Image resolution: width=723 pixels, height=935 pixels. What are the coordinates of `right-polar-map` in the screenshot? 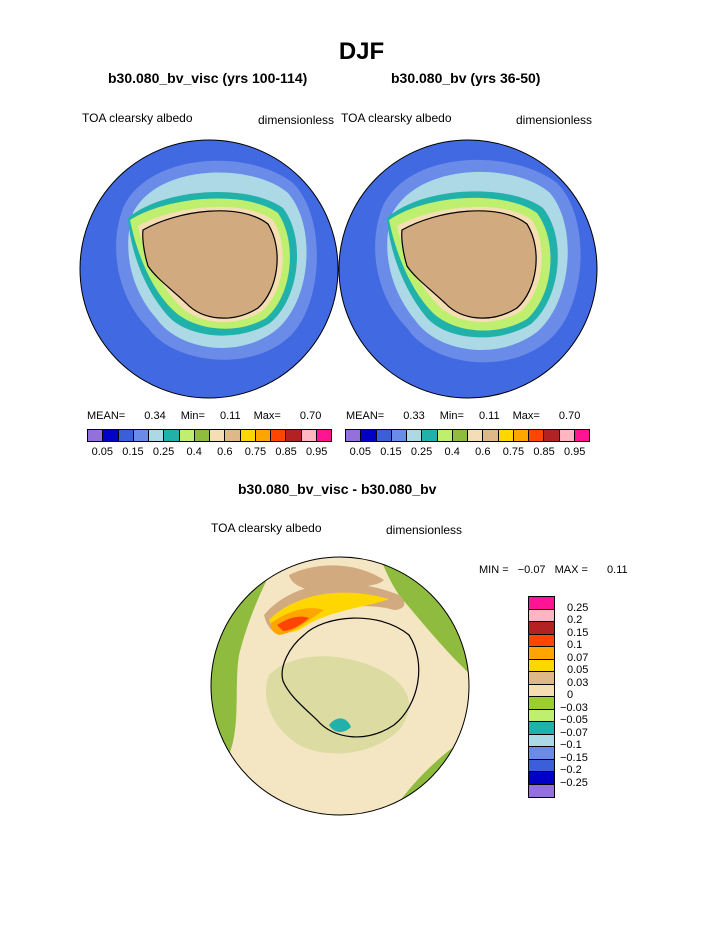 It's located at (468, 269).